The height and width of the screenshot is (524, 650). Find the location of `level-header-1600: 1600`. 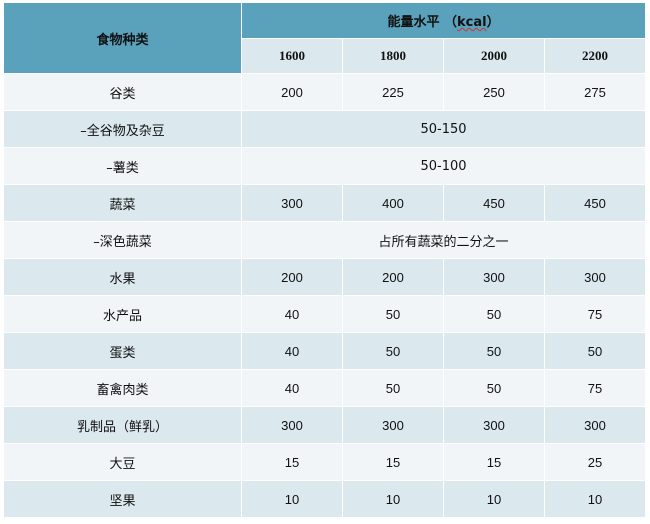

level-header-1600: 1600 is located at coordinates (292, 55).